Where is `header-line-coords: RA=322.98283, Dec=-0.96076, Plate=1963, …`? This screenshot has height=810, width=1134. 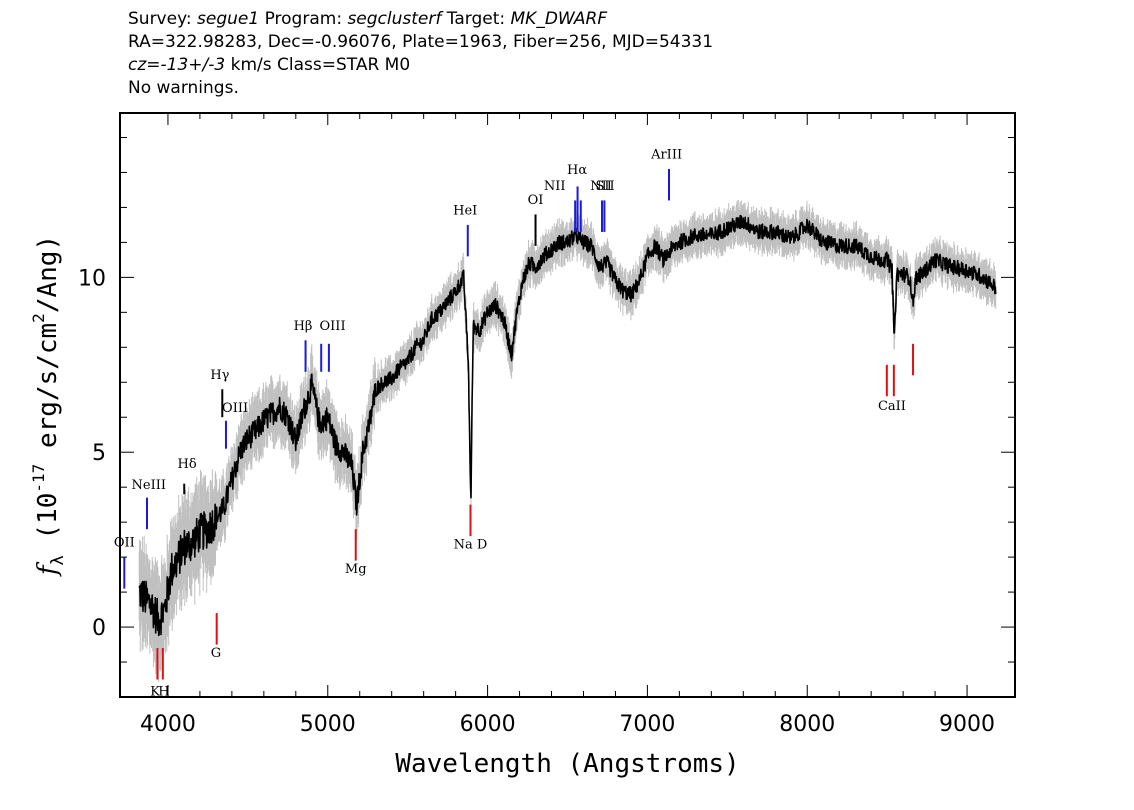
header-line-coords: RA=322.98283, Dec=-0.96076, Plate=1963, … is located at coordinates (421, 42).